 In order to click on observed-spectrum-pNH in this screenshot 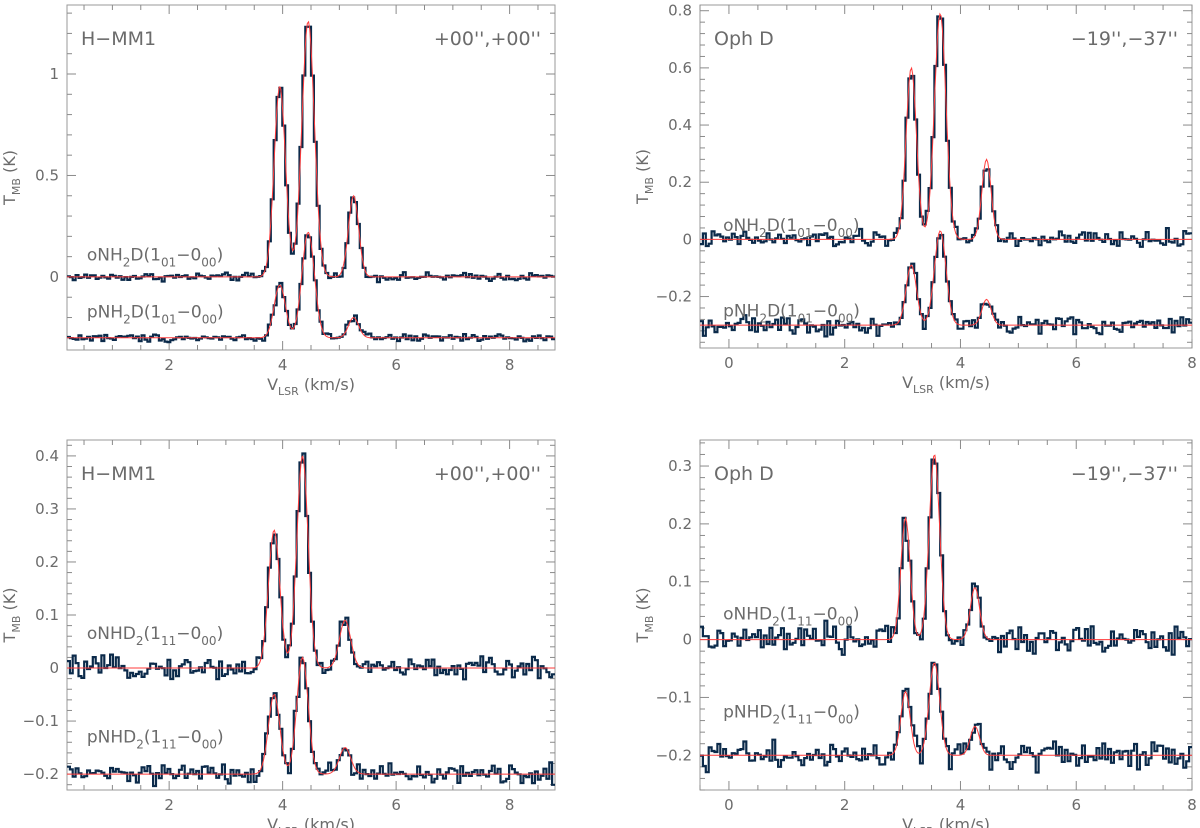, I will do `click(311, 289)`.